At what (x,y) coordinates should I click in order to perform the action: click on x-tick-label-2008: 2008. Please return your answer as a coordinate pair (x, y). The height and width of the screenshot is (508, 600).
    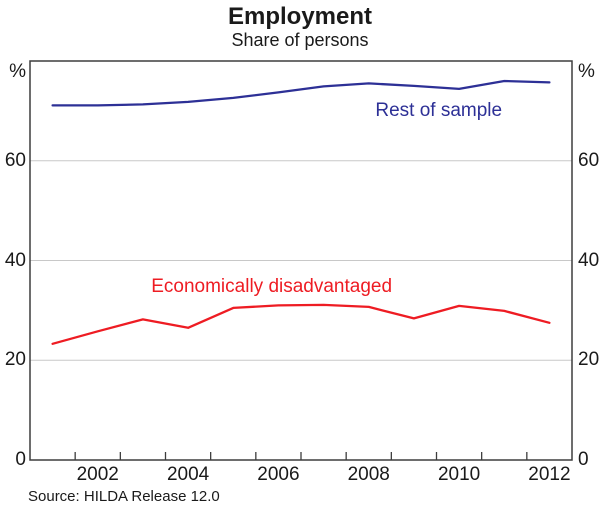
    Looking at the image, I should click on (368, 474).